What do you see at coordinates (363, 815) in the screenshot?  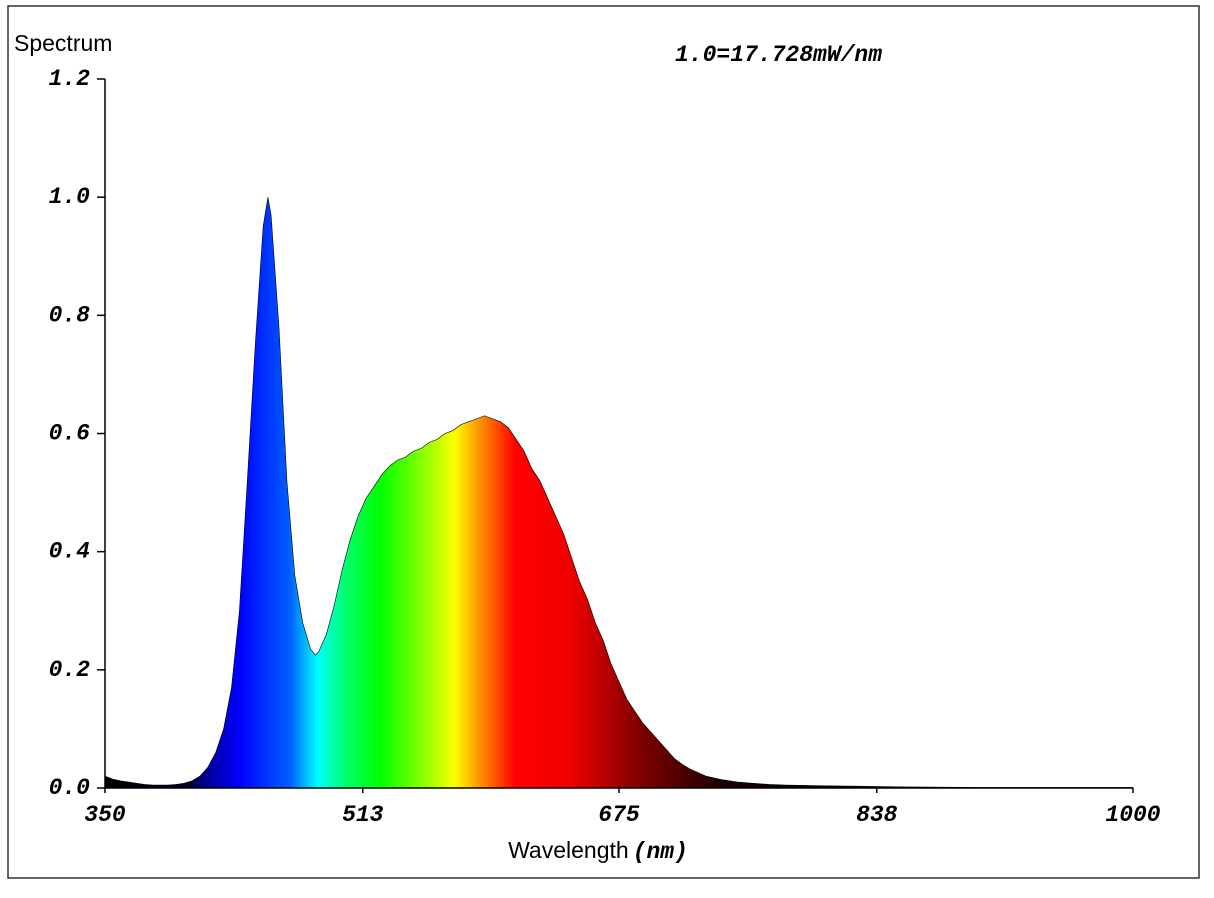 I see `x-tick-label: 513` at bounding box center [363, 815].